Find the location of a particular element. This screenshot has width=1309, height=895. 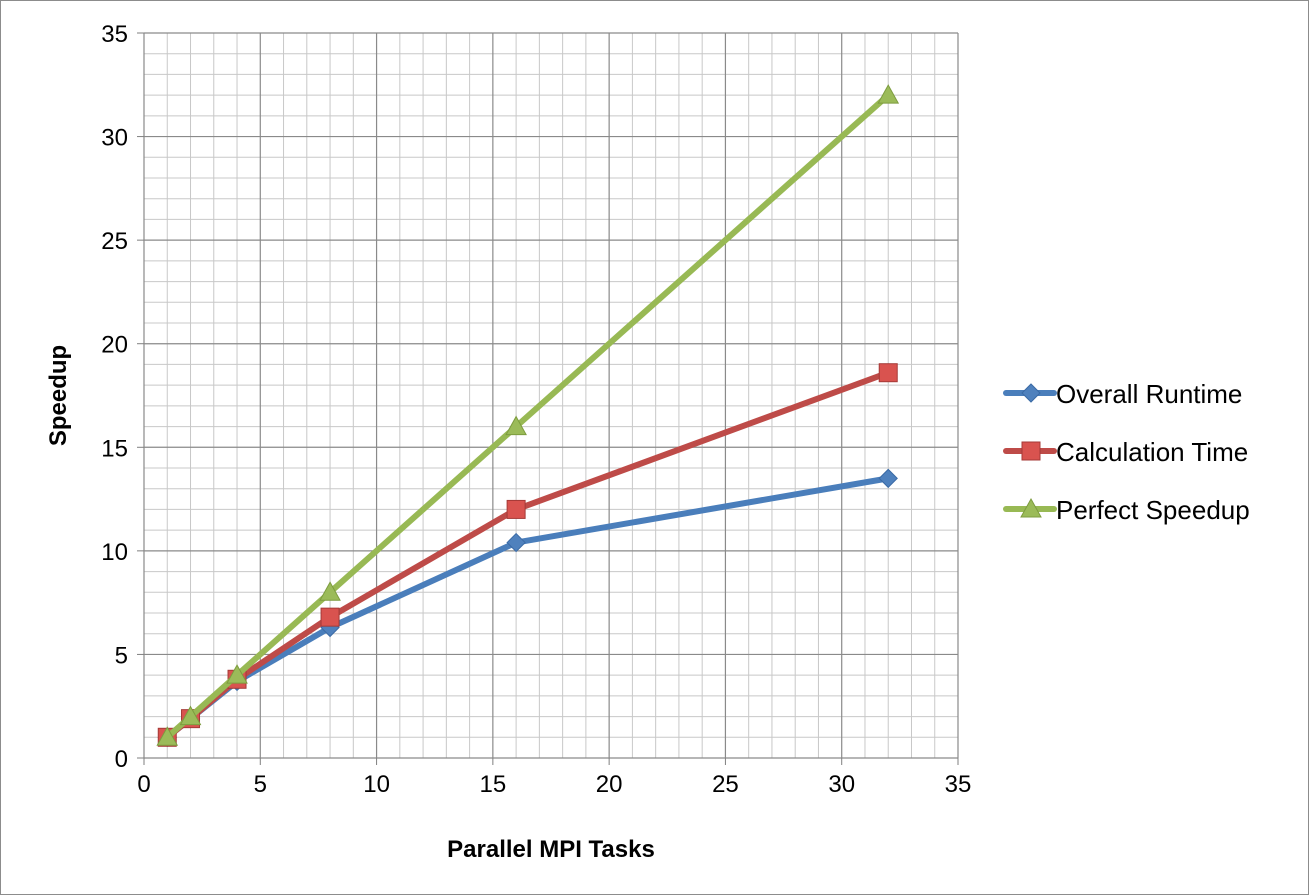

legend-label-3: Perfect Speedup is located at coordinates (1153, 510).